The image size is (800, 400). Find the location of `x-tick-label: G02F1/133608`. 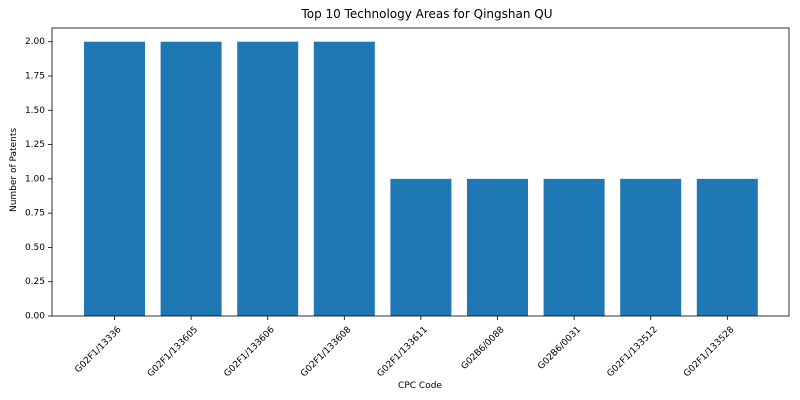

x-tick-label: G02F1/133608 is located at coordinates (326, 352).